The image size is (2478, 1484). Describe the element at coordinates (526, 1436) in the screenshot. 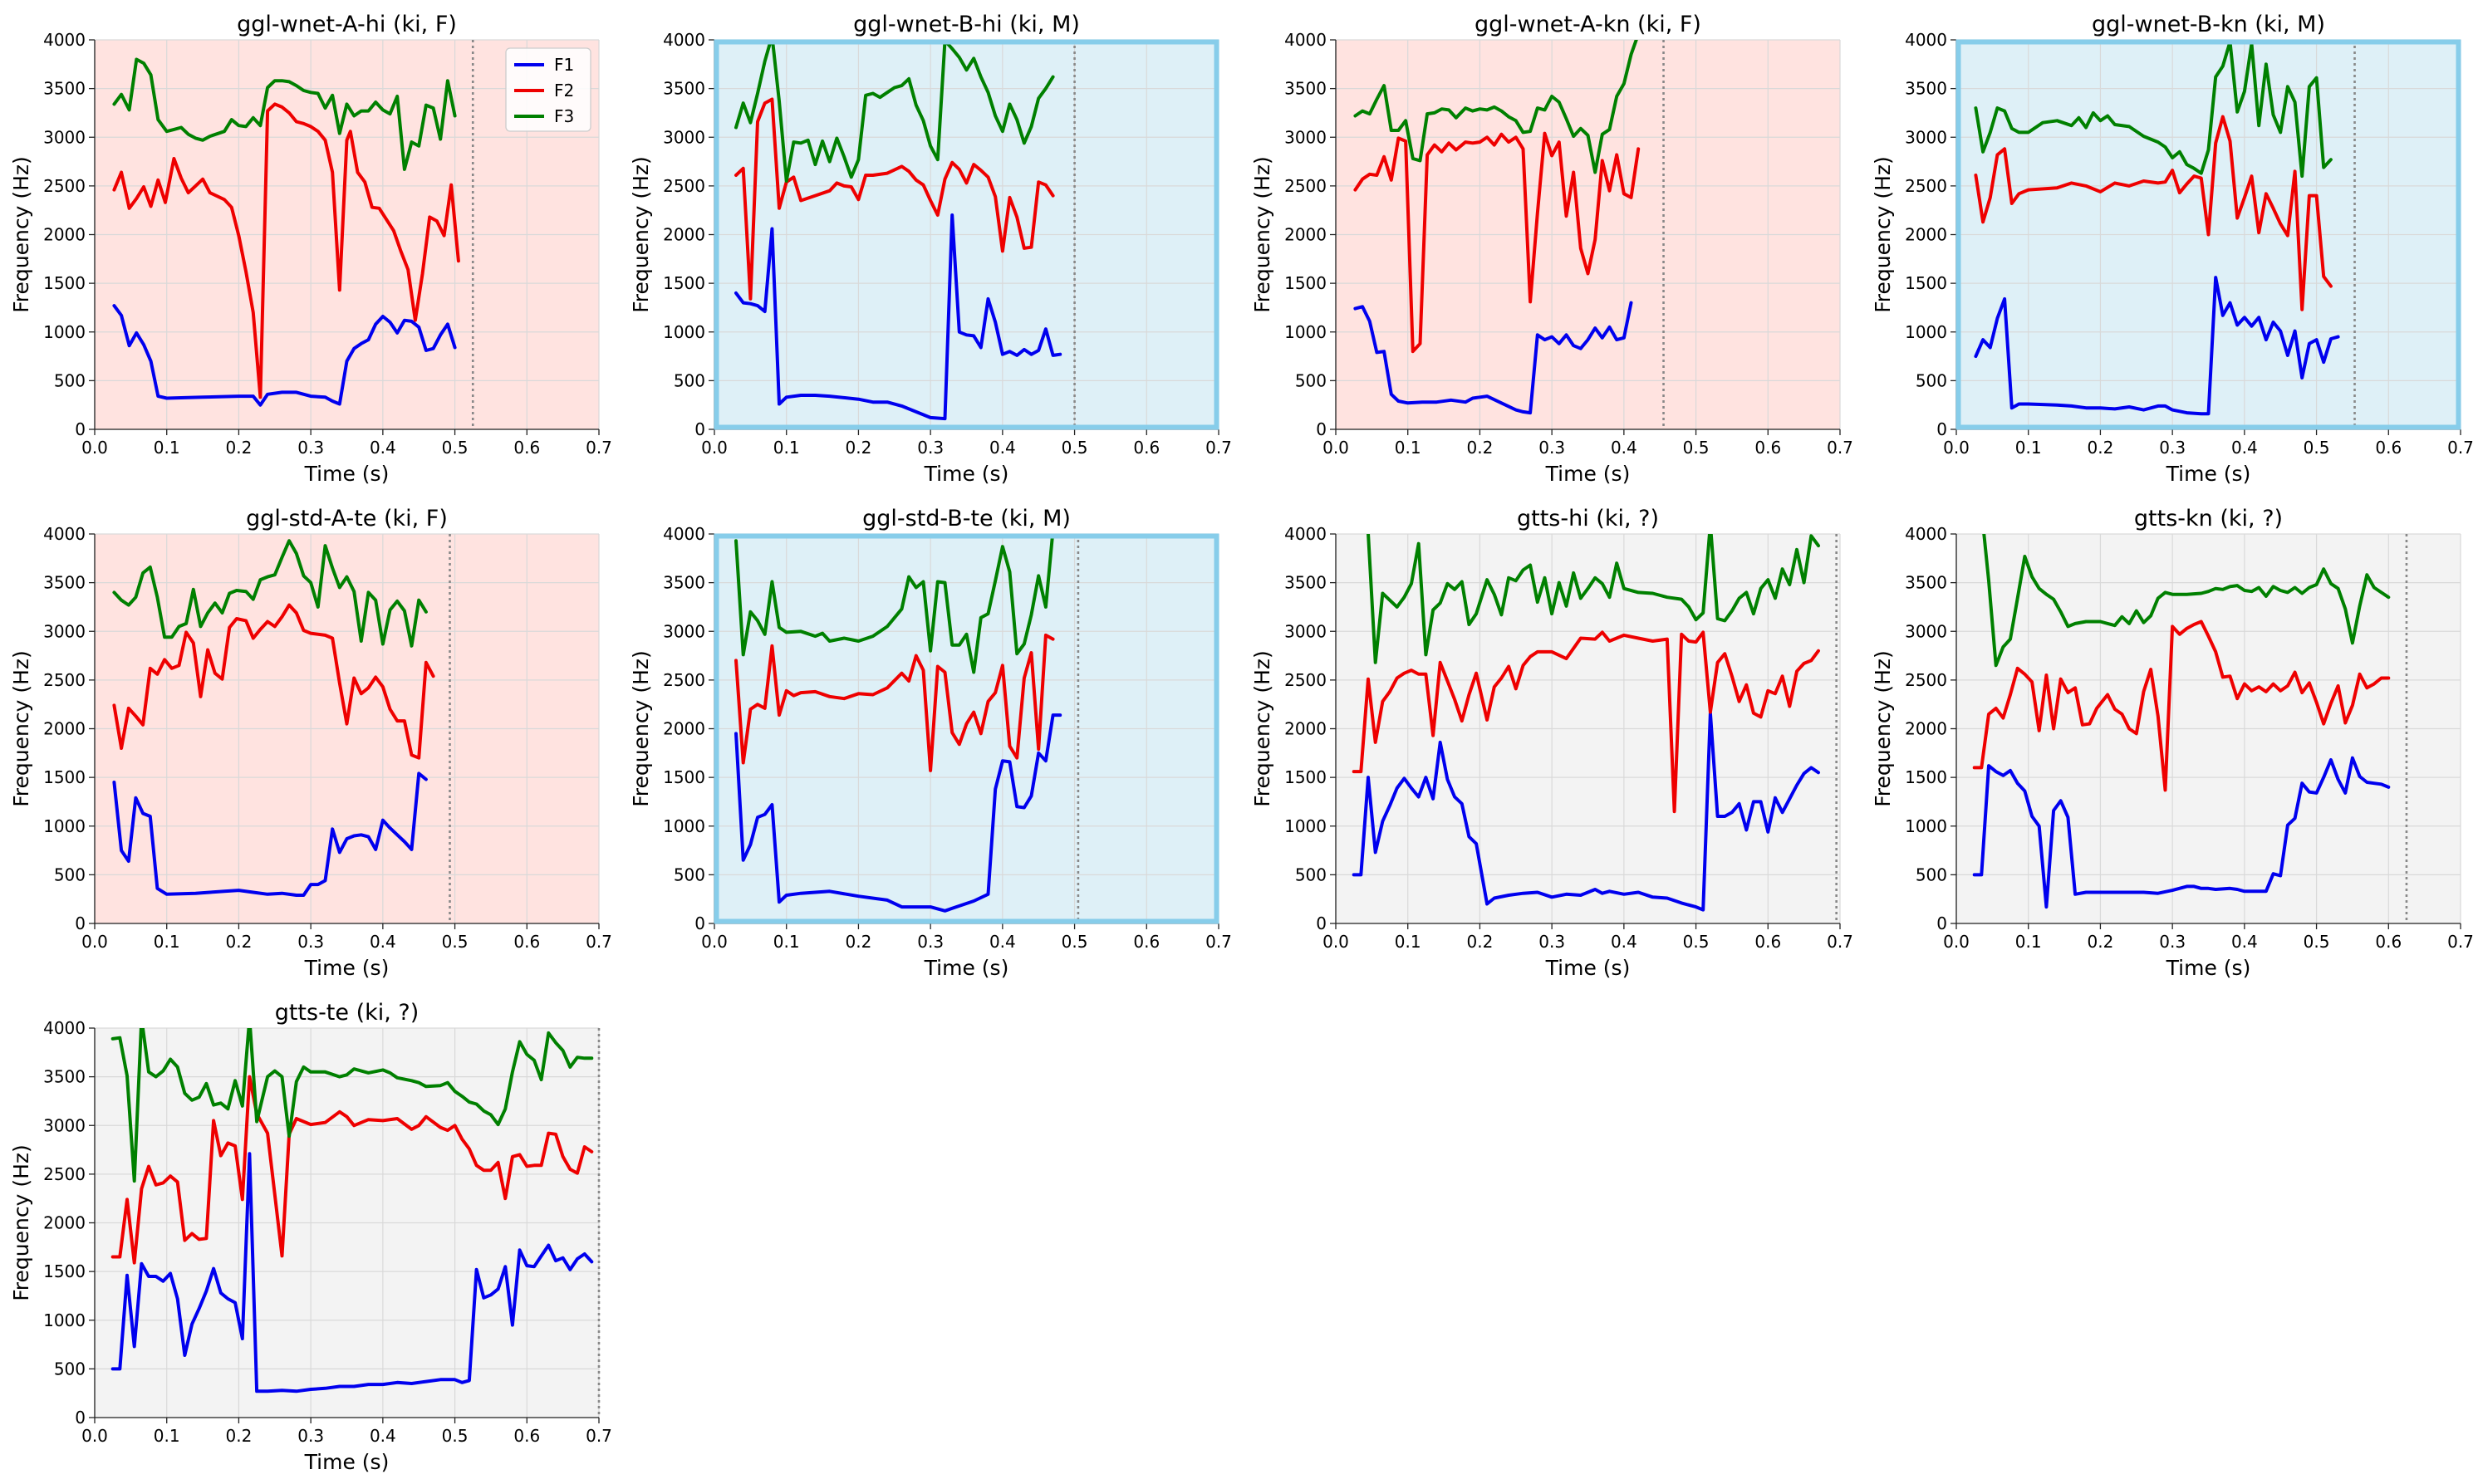

I see `chart-9-x-tick-label: 0.6` at that location.